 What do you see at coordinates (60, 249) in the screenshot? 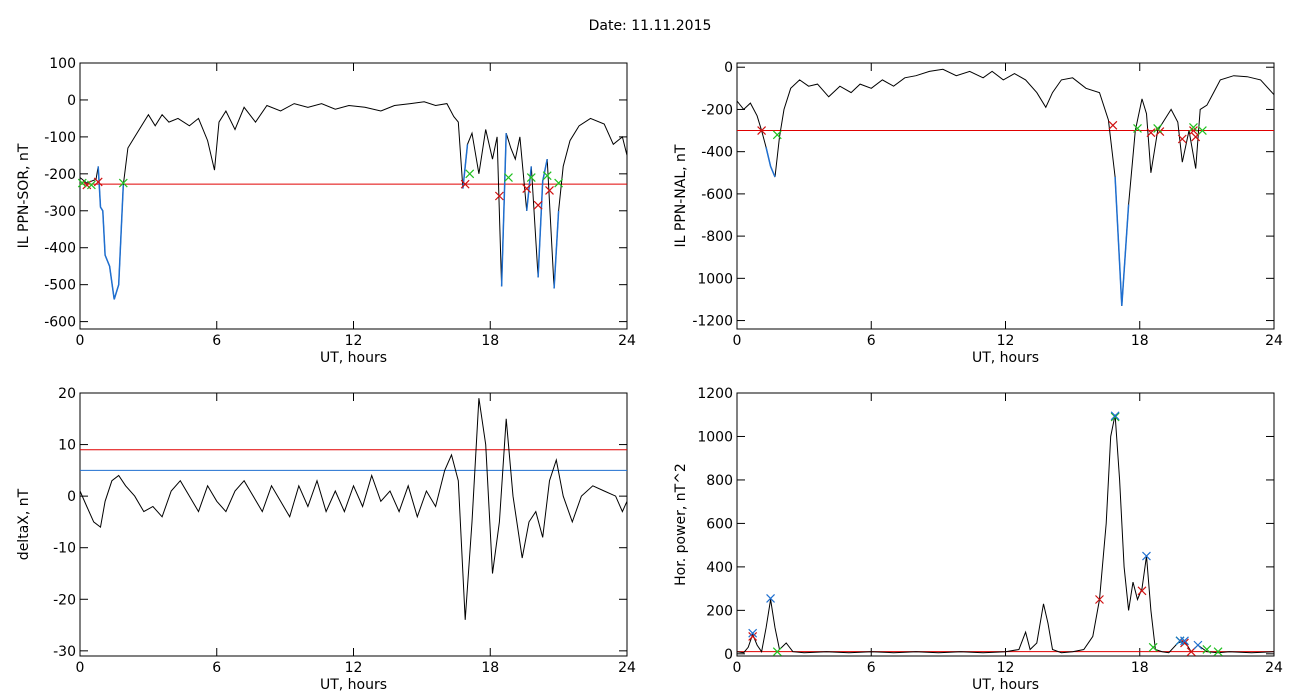
I see `y-tick-label: -400` at bounding box center [60, 249].